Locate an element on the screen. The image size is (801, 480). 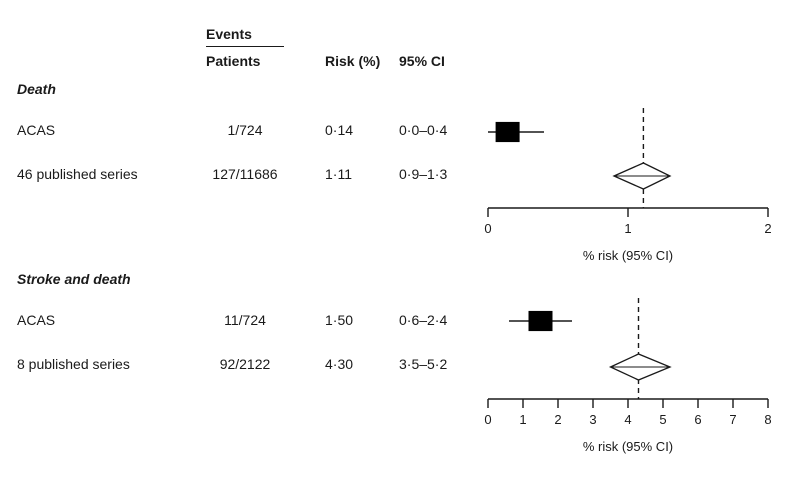
ci-value: 0·0–0·4 is located at coordinates (423, 130).